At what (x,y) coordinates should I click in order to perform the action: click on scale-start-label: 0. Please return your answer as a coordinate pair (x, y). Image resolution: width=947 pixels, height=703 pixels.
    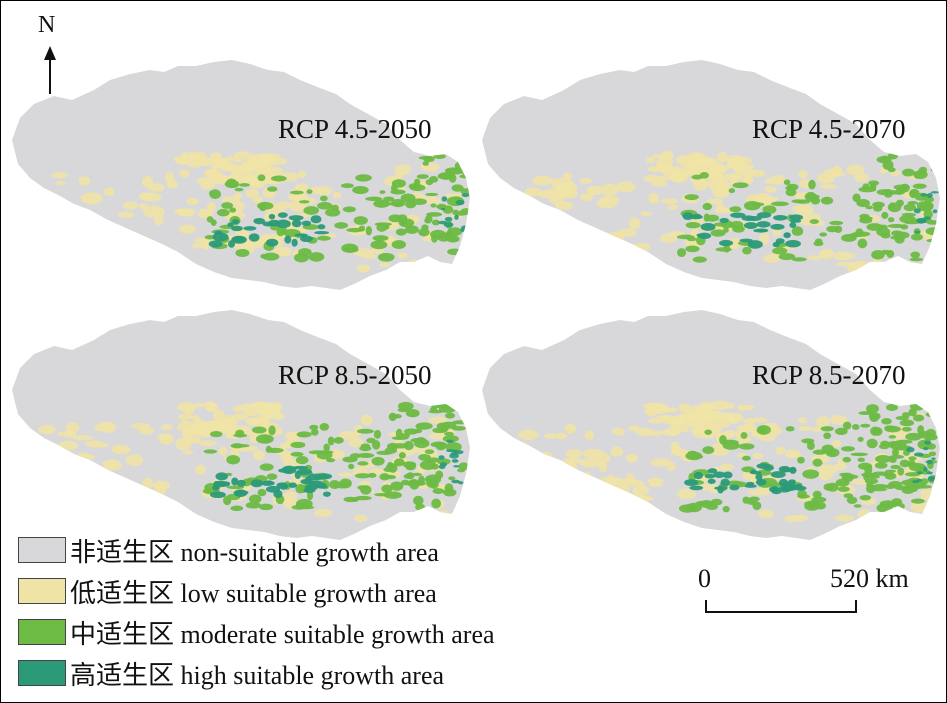
    Looking at the image, I should click on (704, 578).